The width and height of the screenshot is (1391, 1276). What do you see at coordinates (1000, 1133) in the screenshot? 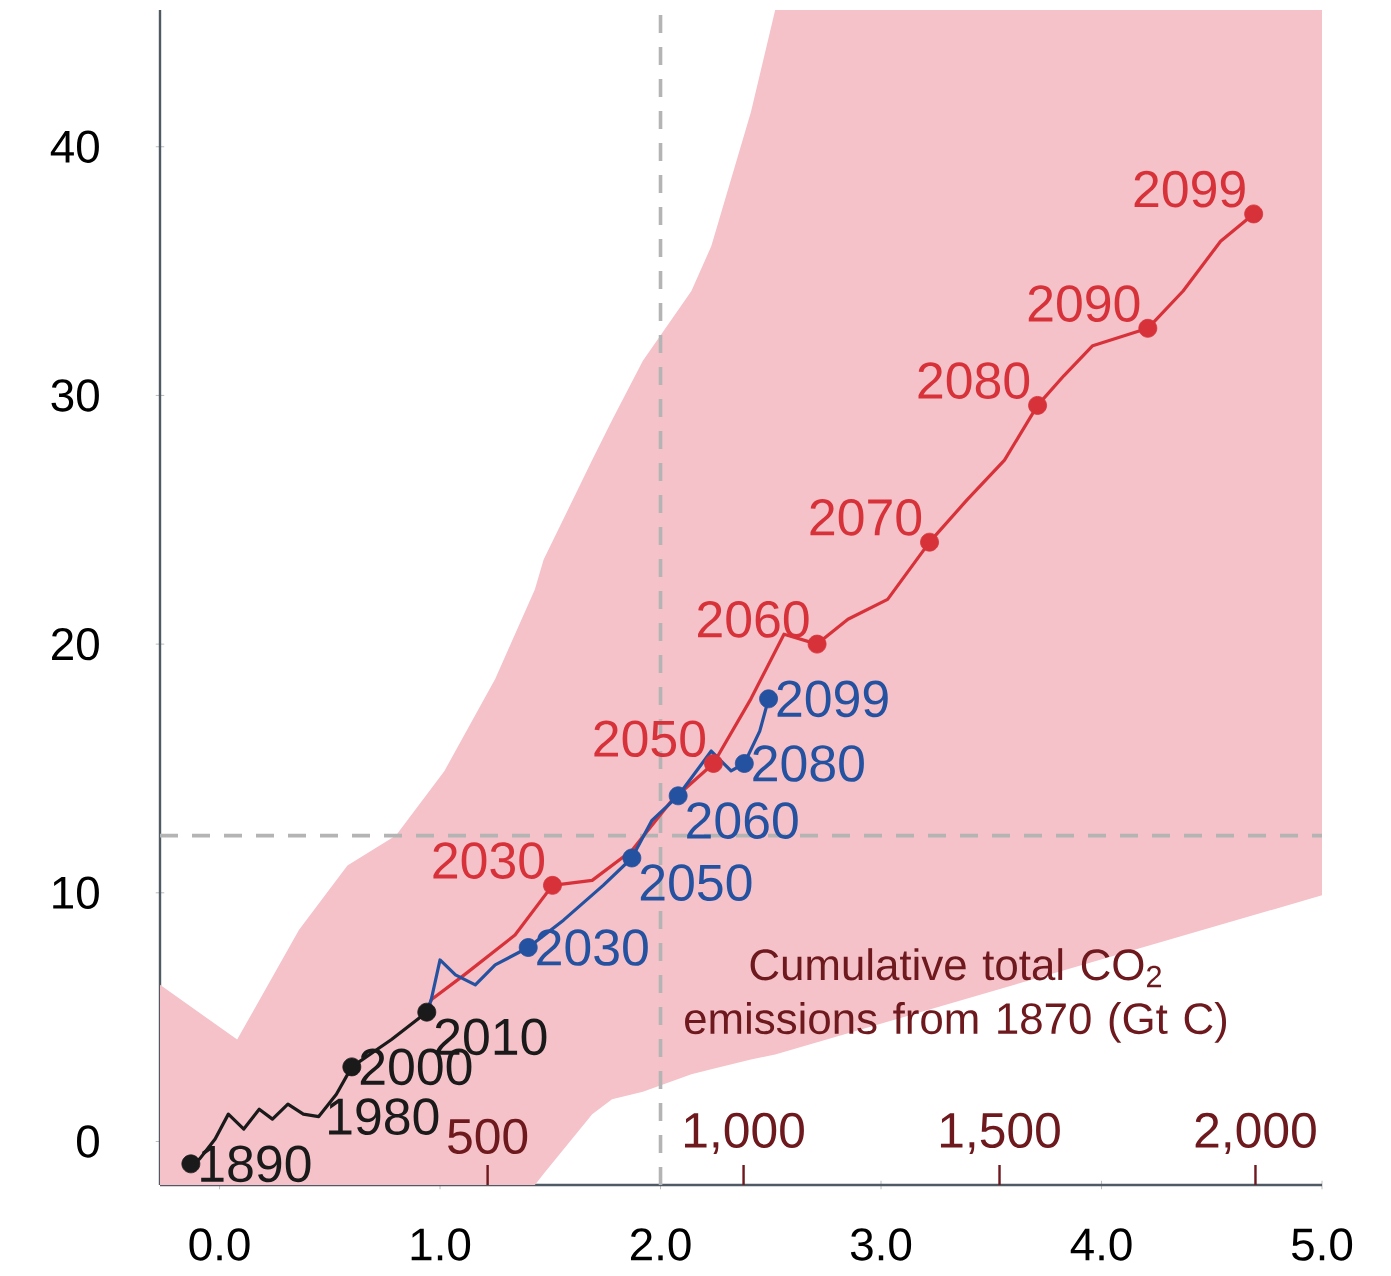
I see `x2-tick-label: 1,500` at bounding box center [1000, 1133].